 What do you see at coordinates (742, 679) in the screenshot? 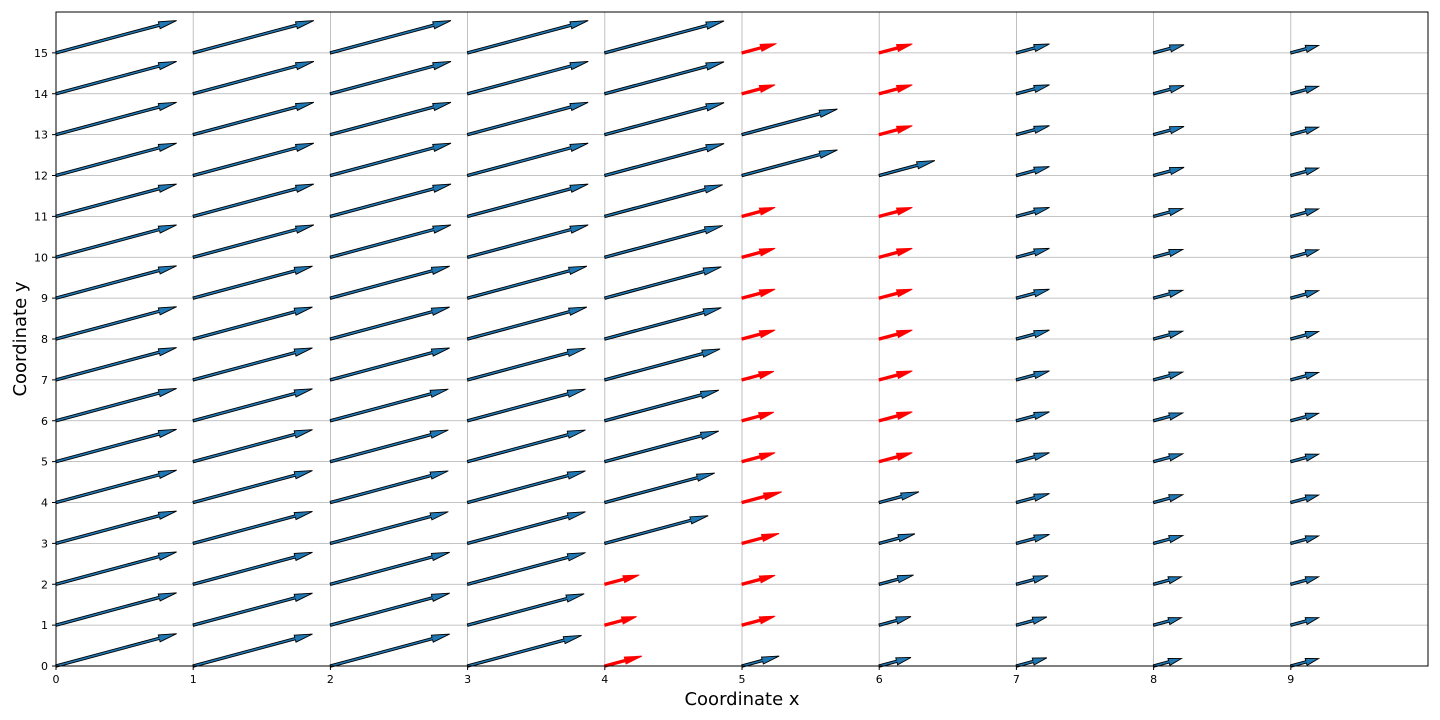
I see `x-tick-label: 5` at bounding box center [742, 679].